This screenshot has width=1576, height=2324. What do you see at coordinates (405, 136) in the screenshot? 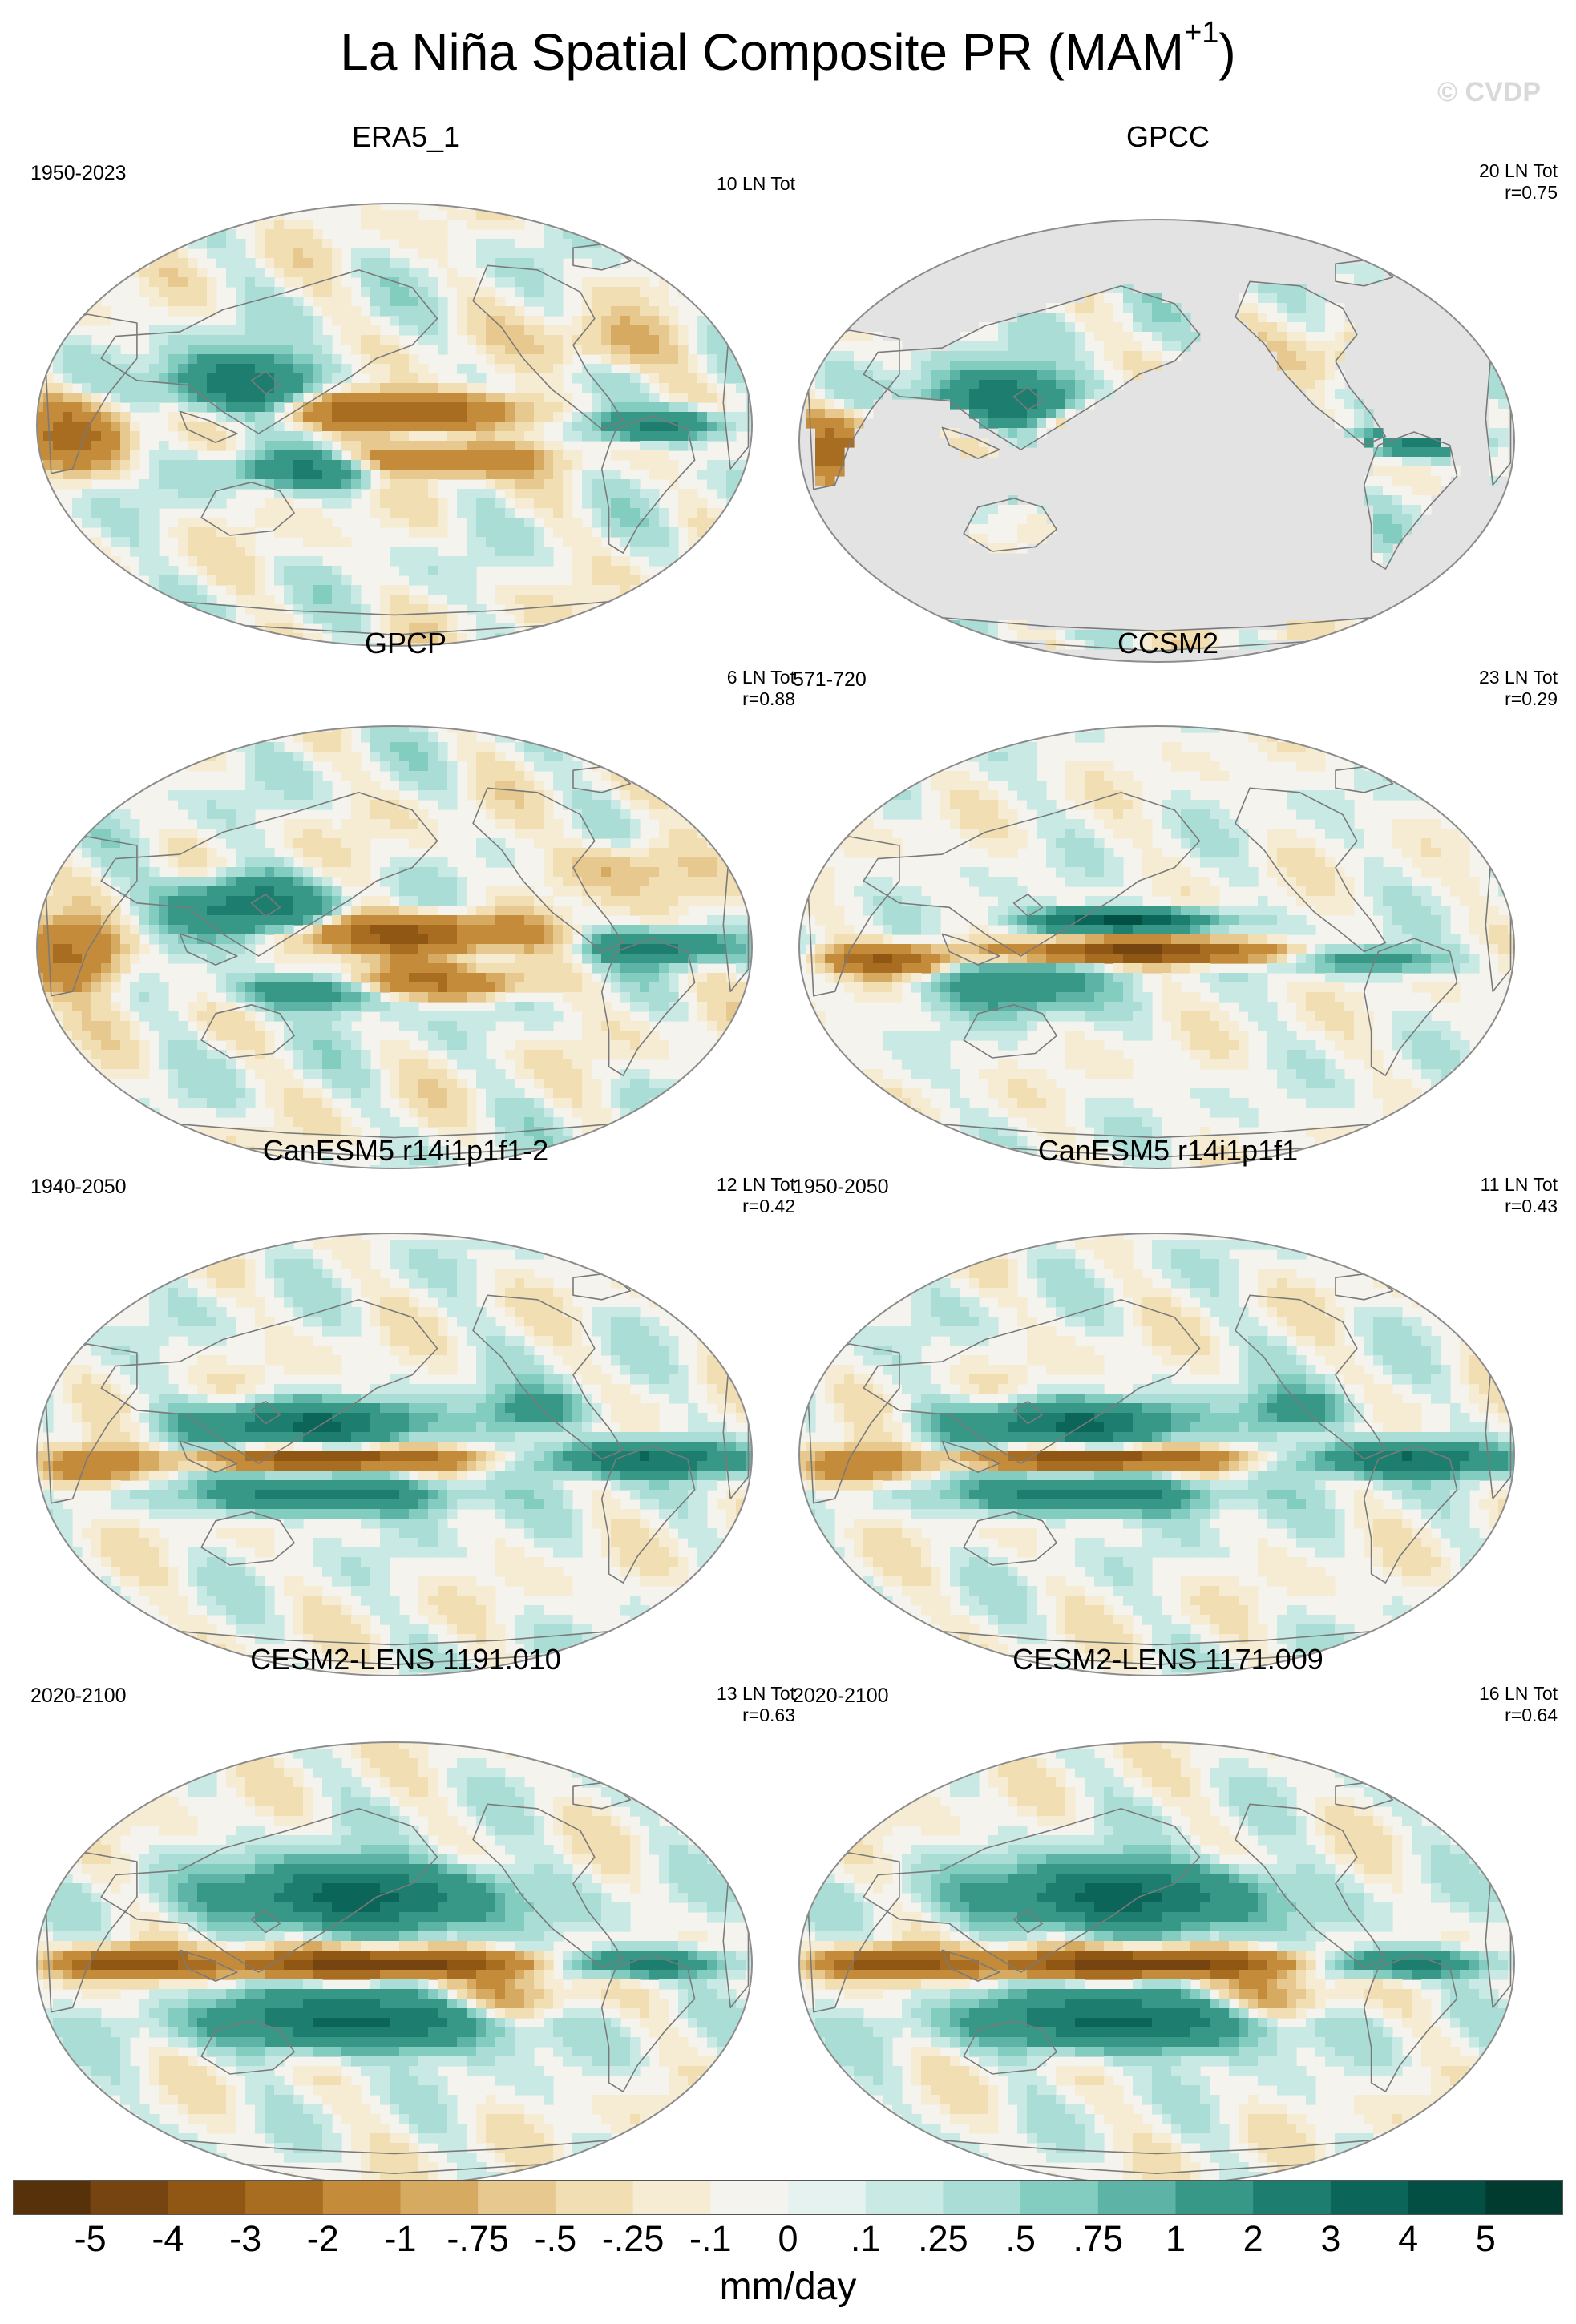
I see `panel-title: ERA5_1` at bounding box center [405, 136].